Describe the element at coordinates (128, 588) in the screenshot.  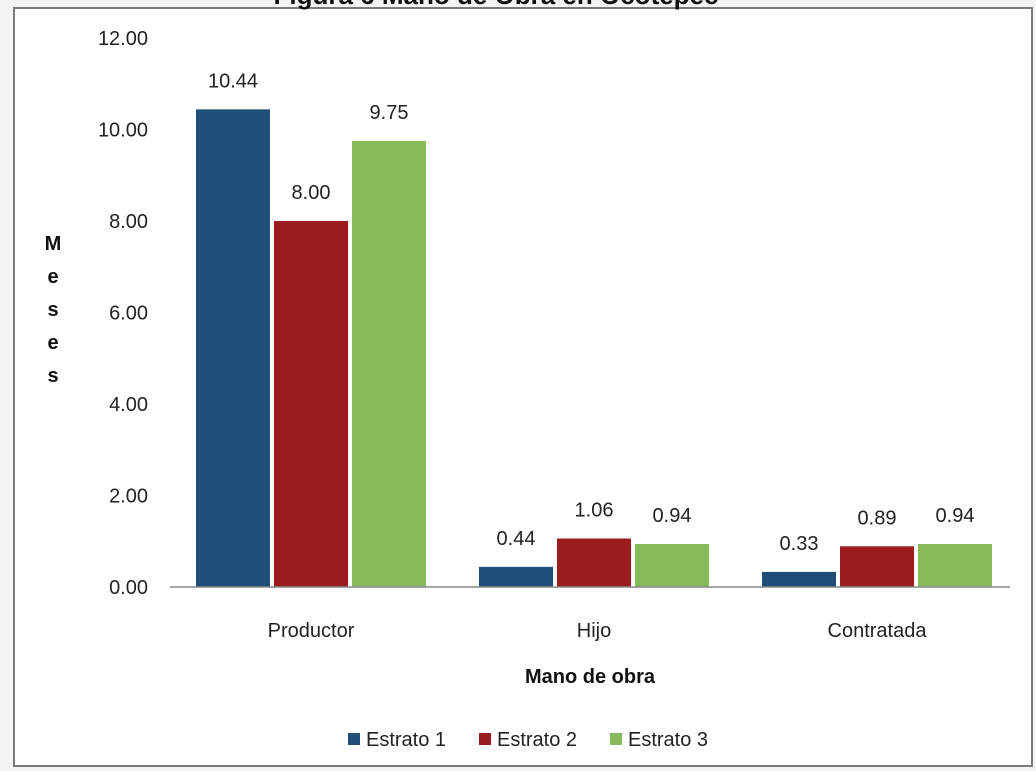
I see `y-tick-label: 0.00` at that location.